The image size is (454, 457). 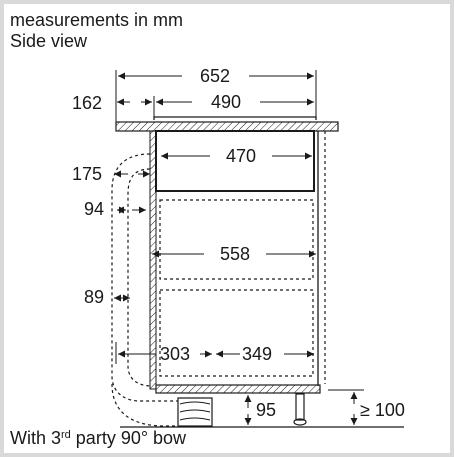 What do you see at coordinates (236, 333) in the screenshot?
I see `drawer-bottom` at bounding box center [236, 333].